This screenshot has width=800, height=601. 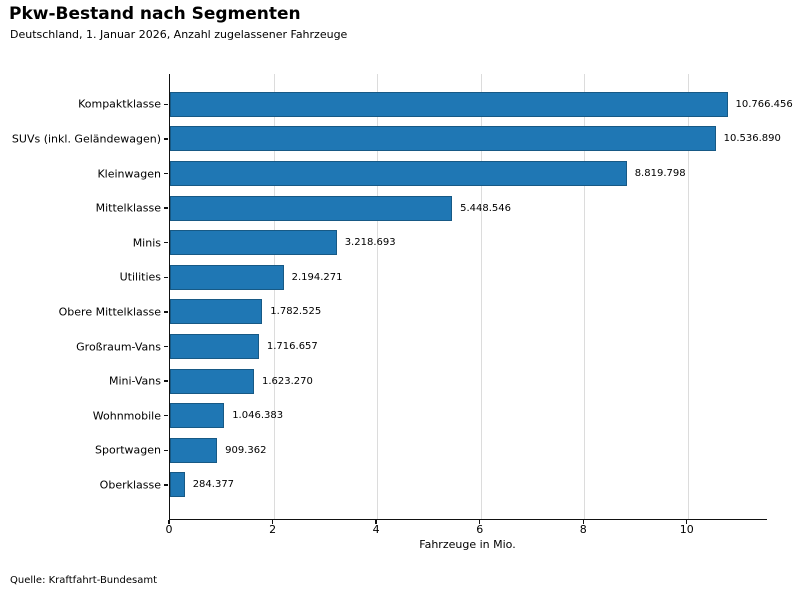 What do you see at coordinates (764, 104) in the screenshot?
I see `value-label: 10.766.456` at bounding box center [764, 104].